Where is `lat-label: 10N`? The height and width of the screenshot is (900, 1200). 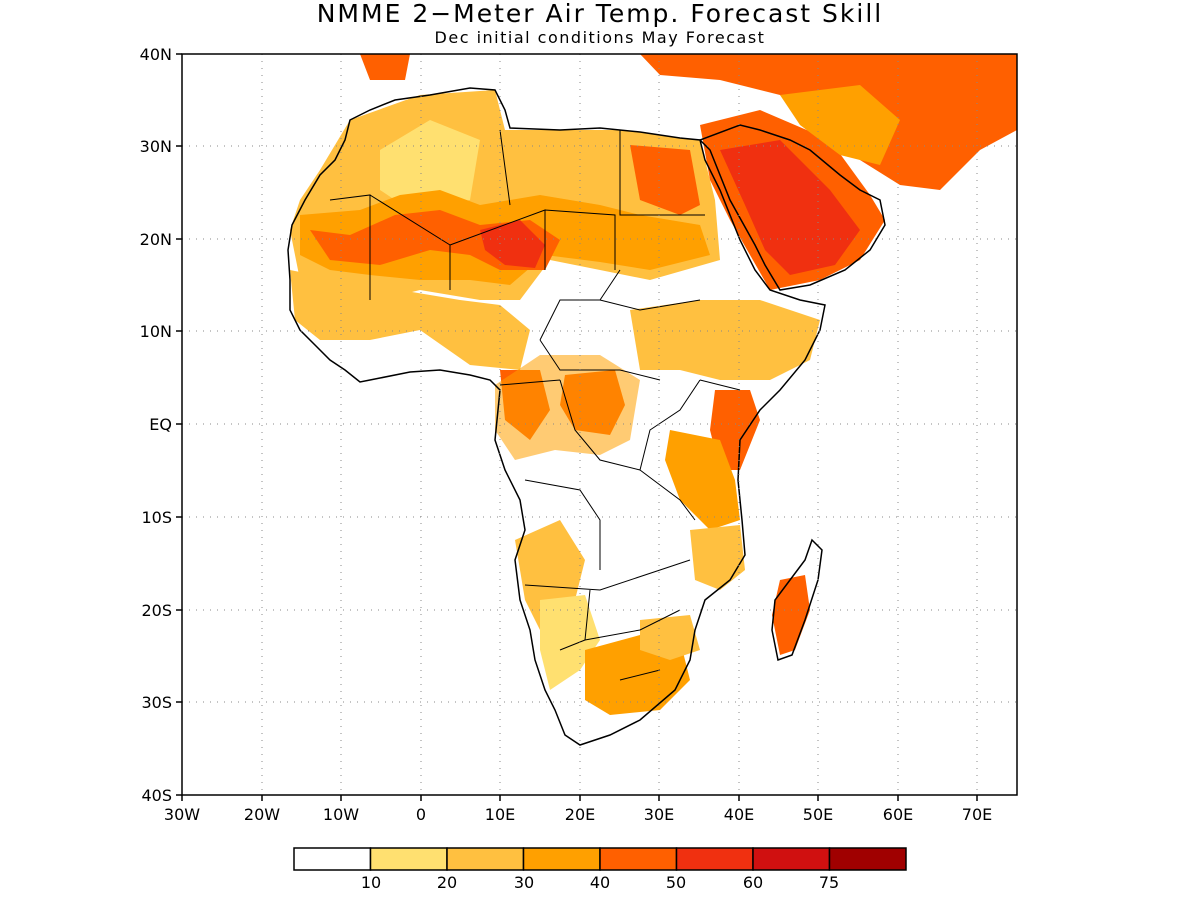 lat-label: 10N is located at coordinates (156, 331).